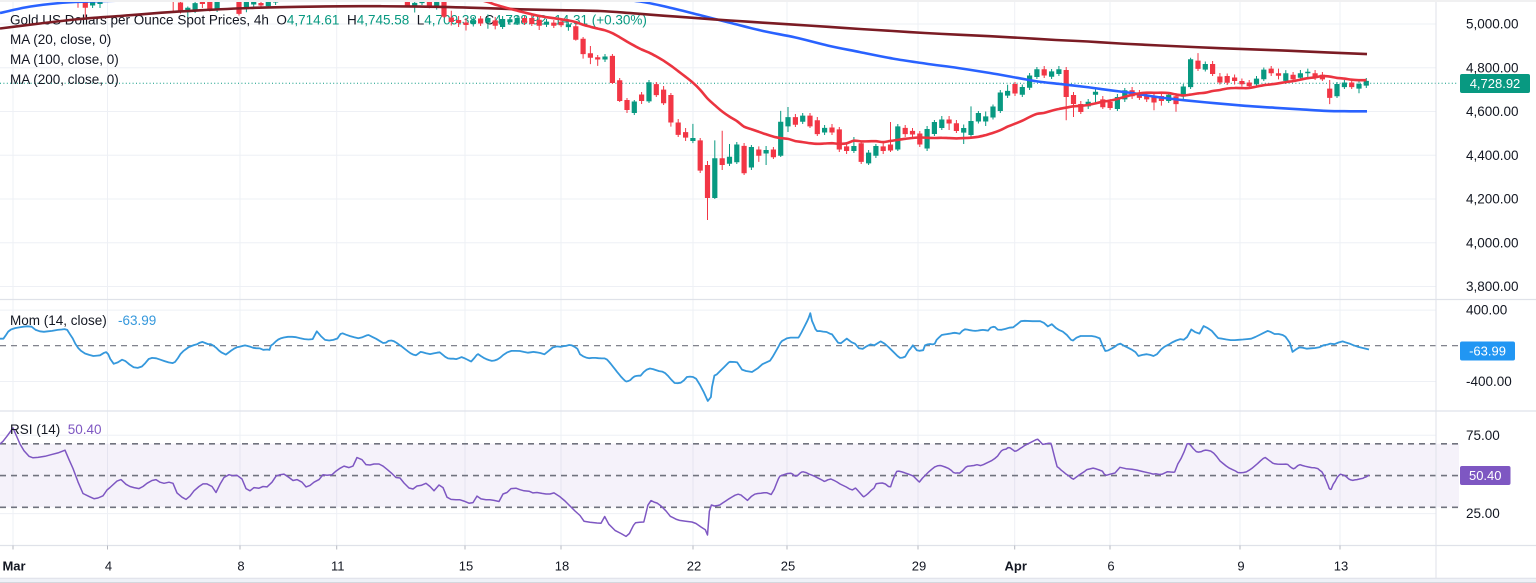 This screenshot has height=583, width=1536. What do you see at coordinates (1240, 566) in the screenshot?
I see `svg-text: 9` at bounding box center [1240, 566].